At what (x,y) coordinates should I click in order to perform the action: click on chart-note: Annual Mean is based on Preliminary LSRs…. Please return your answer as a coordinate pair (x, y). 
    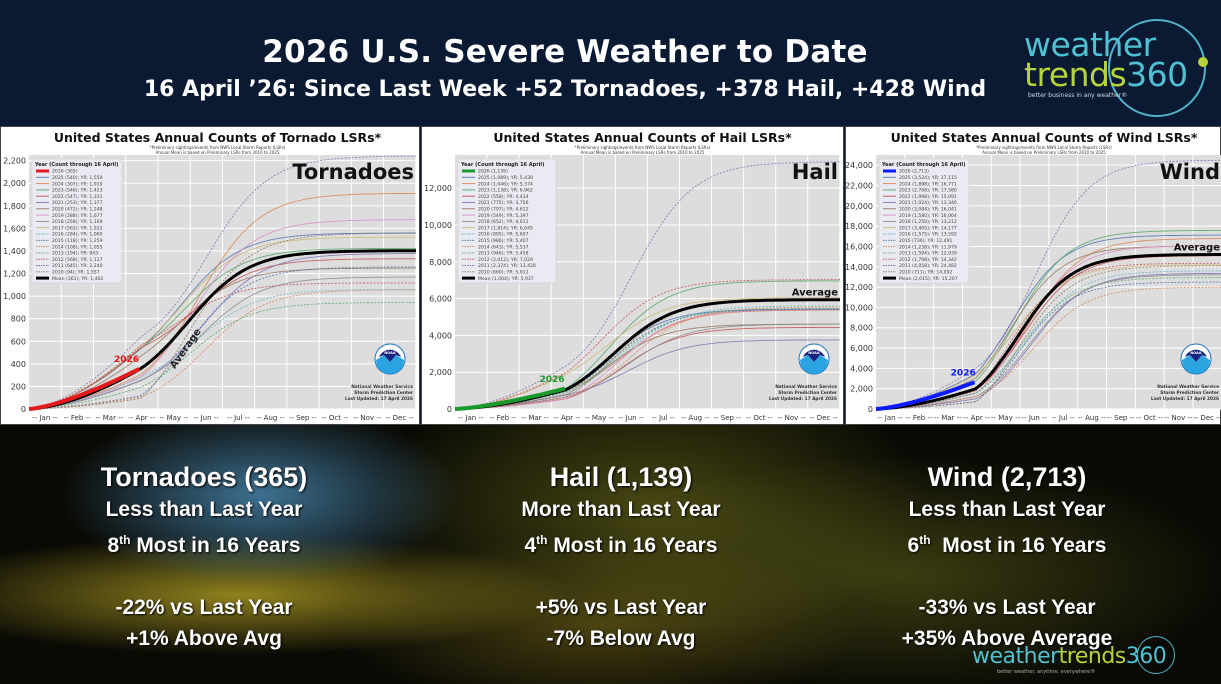
    Looking at the image, I should click on (643, 152).